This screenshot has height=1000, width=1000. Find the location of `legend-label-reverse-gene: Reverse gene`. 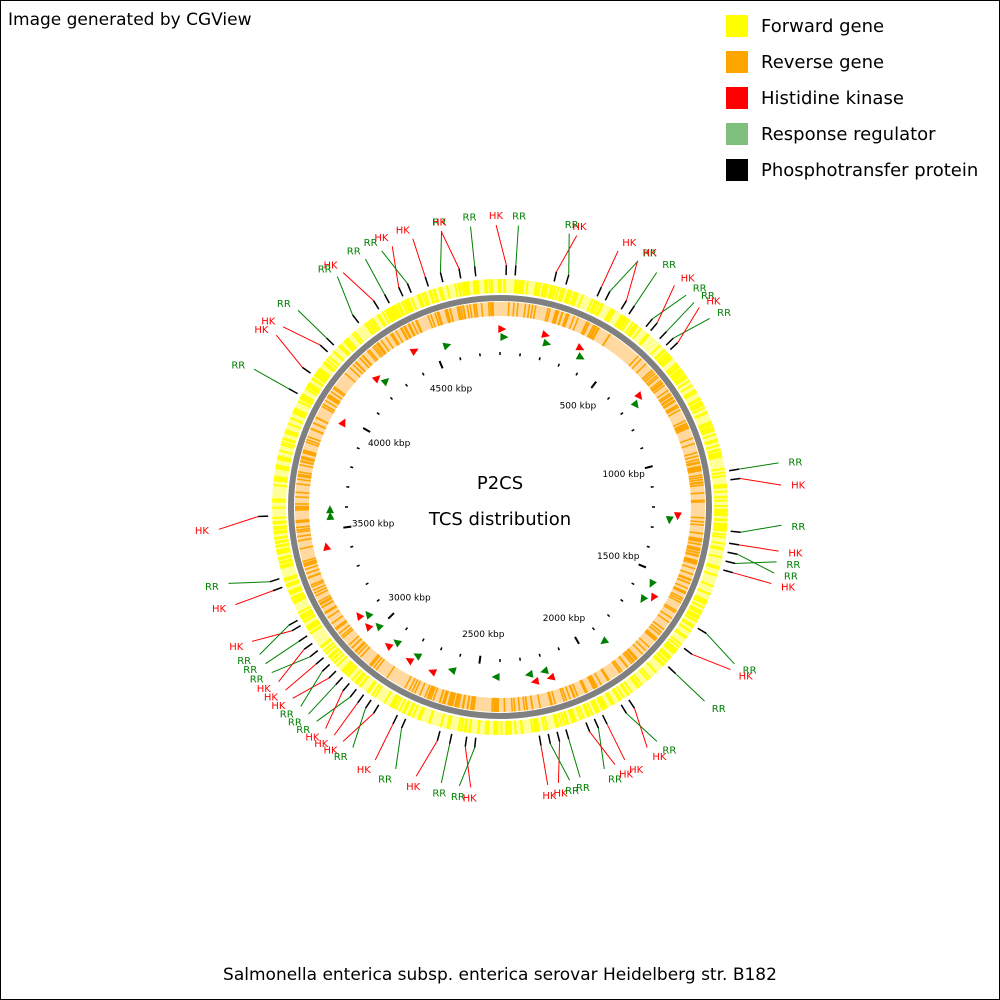

legend-label-reverse-gene: Reverse gene is located at coordinates (823, 62).